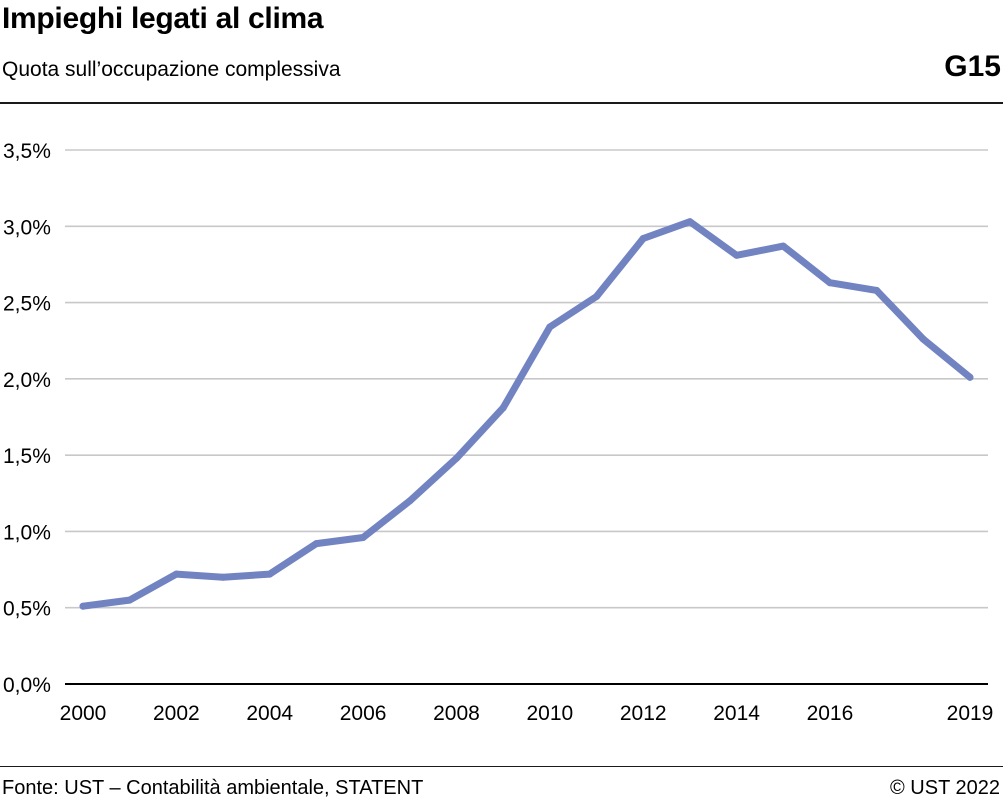 This screenshot has height=804, width=1003. I want to click on x-axis-ticks: 2000 2002 2004 2006 2008 2010 2012 2014 2016 2019, so click(527, 713).